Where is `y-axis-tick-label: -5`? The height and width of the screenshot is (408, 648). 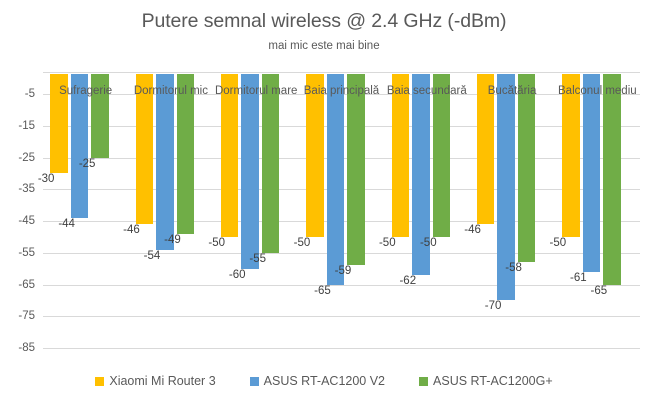
y-axis-tick-label: -5 is located at coordinates (29, 94).